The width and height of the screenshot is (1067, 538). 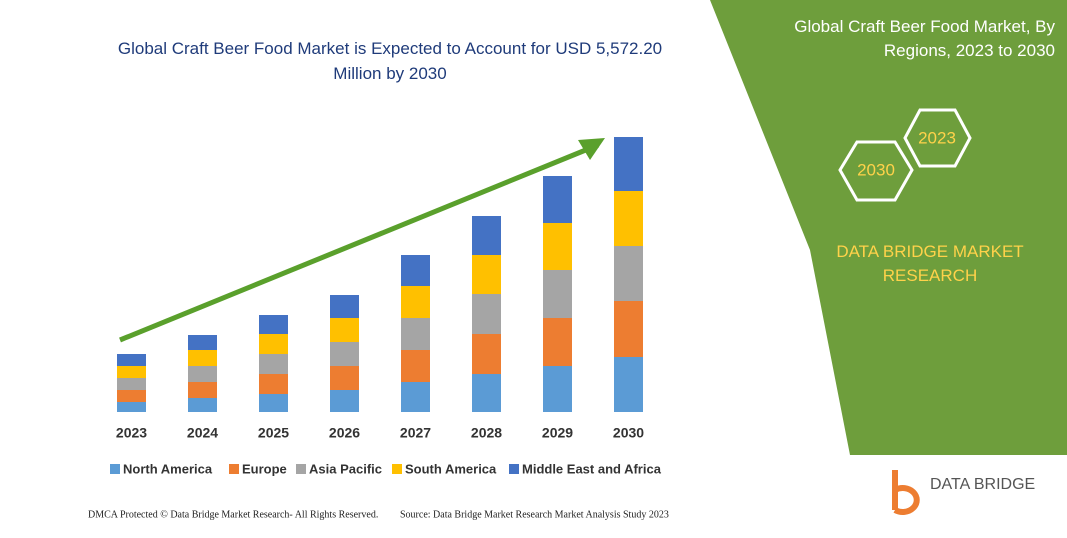 What do you see at coordinates (264, 468) in the screenshot?
I see `legend-label: Europe` at bounding box center [264, 468].